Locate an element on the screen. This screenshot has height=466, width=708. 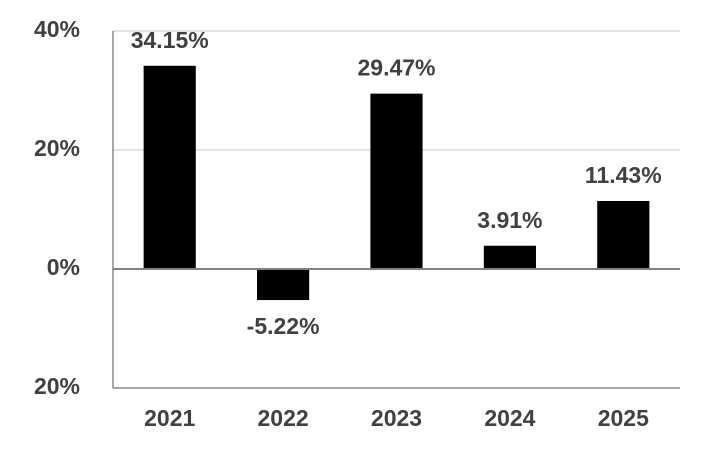
value-label: 34.15% is located at coordinates (170, 40).